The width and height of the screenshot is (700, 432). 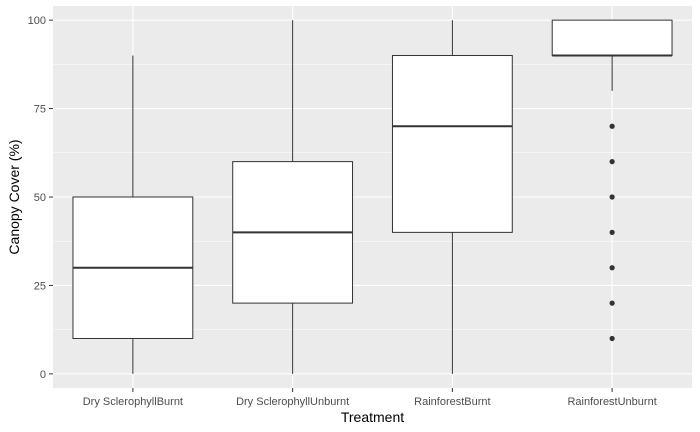 What do you see at coordinates (40, 286) in the screenshot?
I see `y-tick-label: 25` at bounding box center [40, 286].